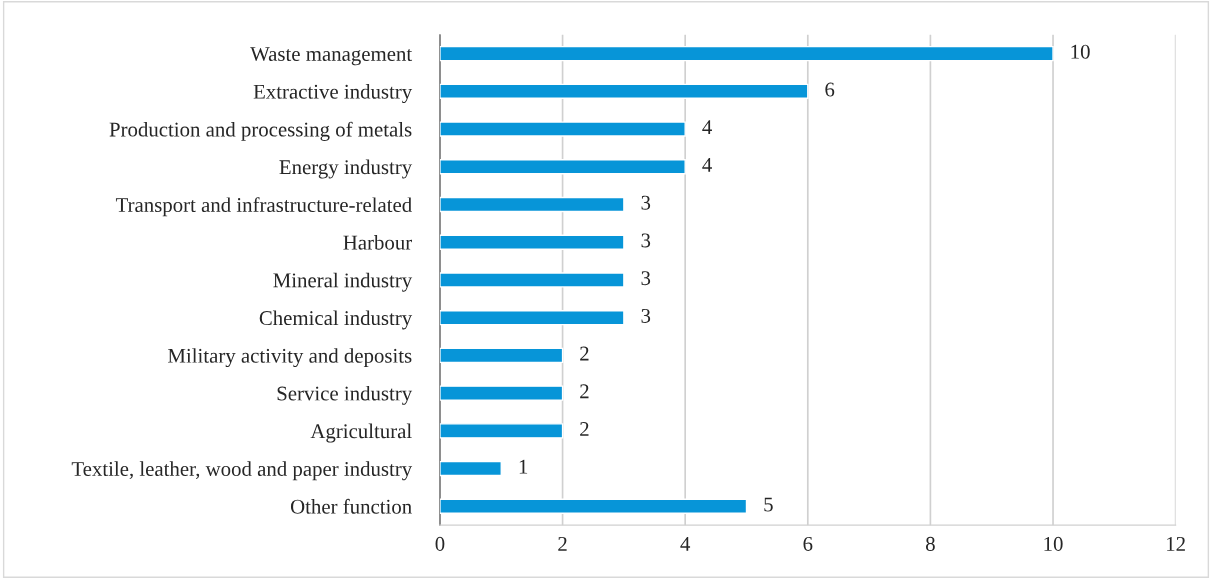 This screenshot has width=1212, height=579. I want to click on x-tick-label: 12, so click(1176, 543).